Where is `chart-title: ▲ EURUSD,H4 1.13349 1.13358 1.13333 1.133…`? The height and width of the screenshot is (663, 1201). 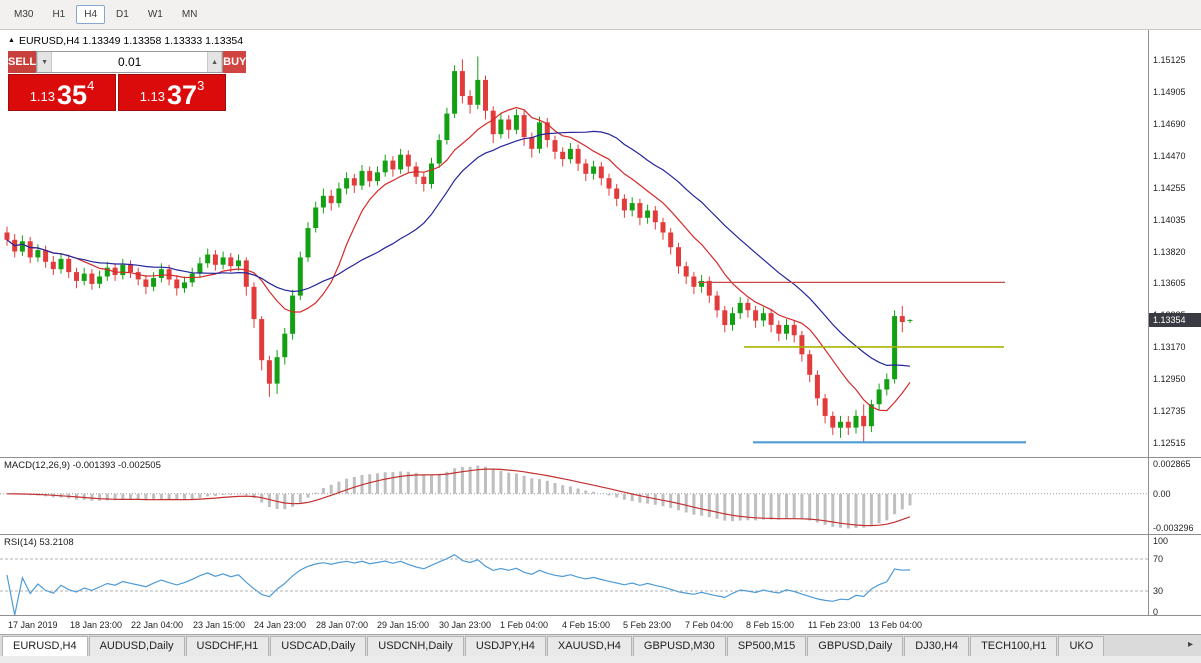 chart-title: ▲ EURUSD,H4 1.13349 1.13358 1.13333 1.133… is located at coordinates (125, 41).